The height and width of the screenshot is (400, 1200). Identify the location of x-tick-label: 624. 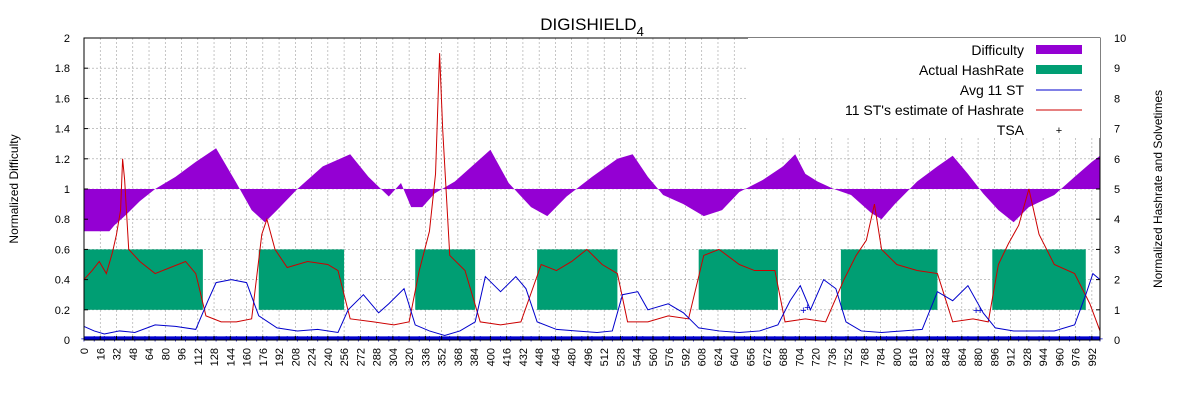
(719, 357).